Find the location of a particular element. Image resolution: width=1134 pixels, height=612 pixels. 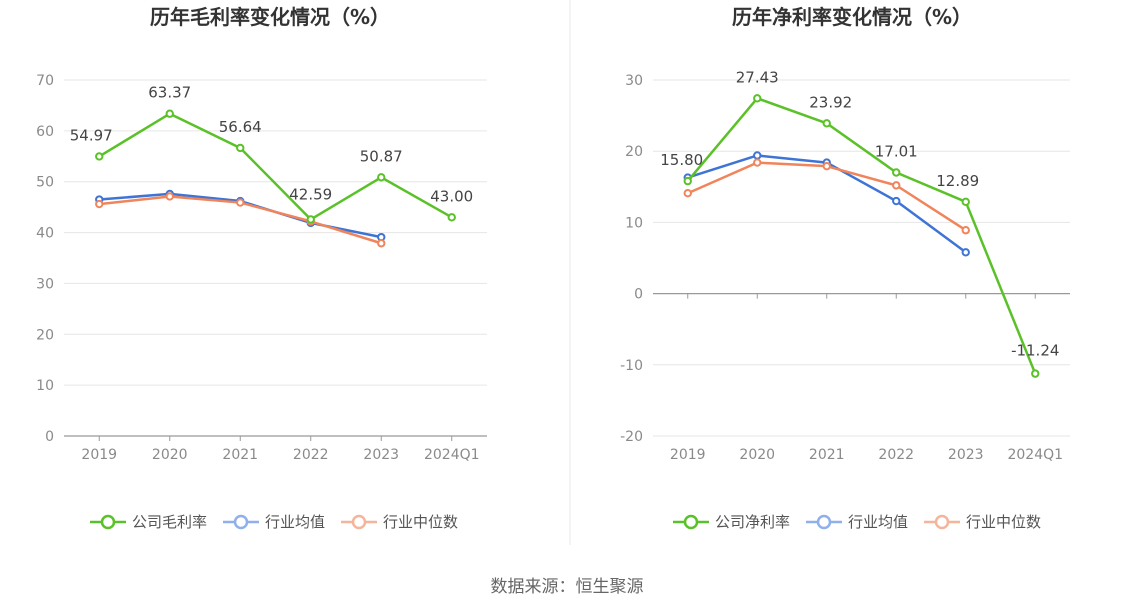

y-tick-label: -20 is located at coordinates (631, 437).